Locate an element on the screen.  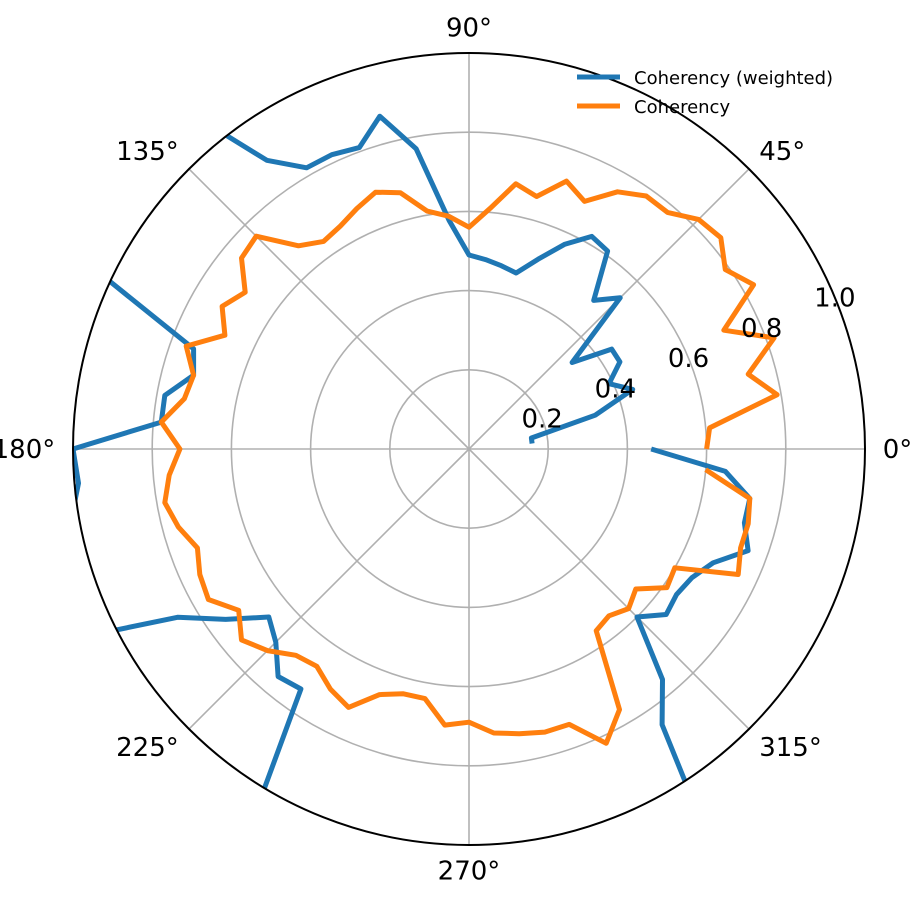
angle-tick-label-1: 45° is located at coordinates (782, 152).